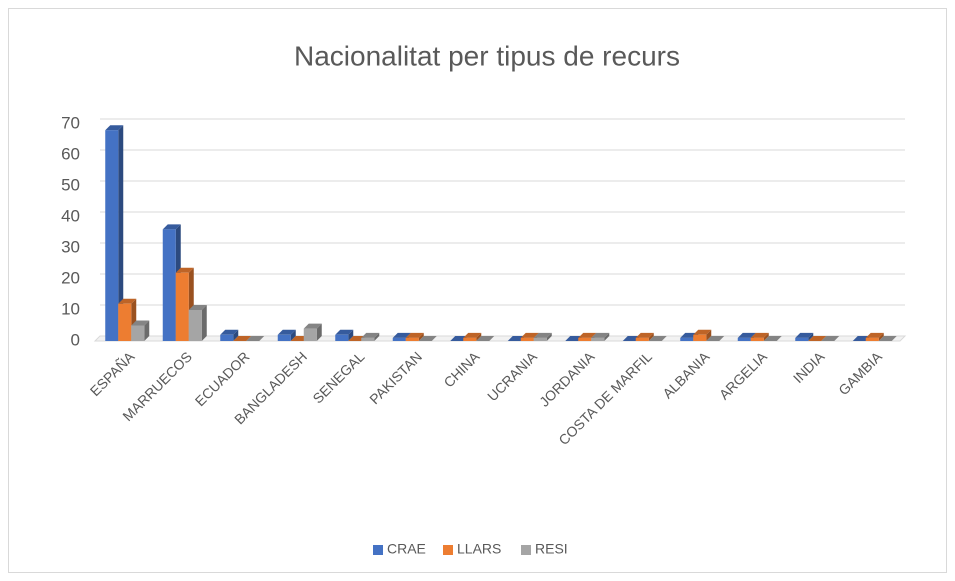 Image resolution: width=955 pixels, height=581 pixels. Describe the element at coordinates (406, 549) in the screenshot. I see `legend-label: CRAE` at that location.